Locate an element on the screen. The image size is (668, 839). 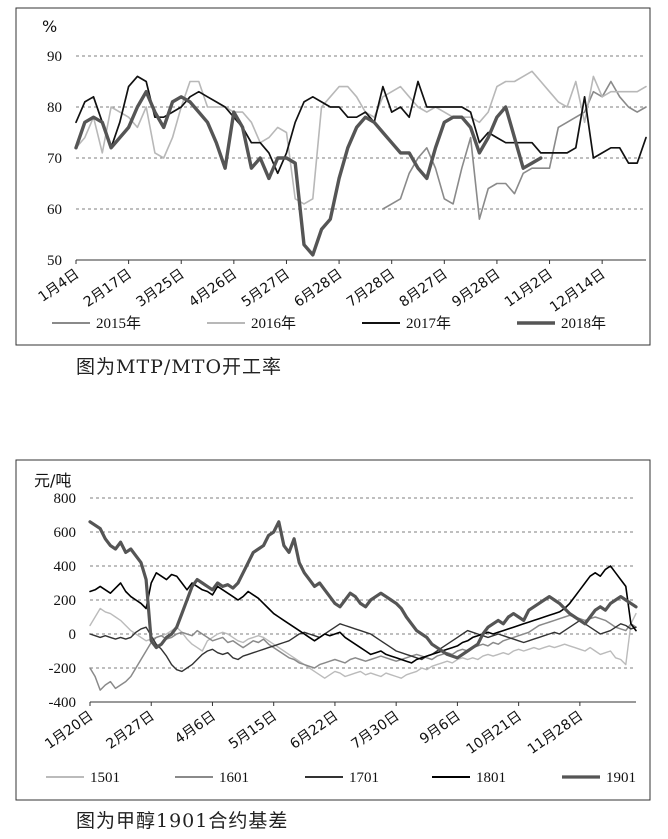
chart2-y-tick-label: -400 is located at coordinates (63, 703).